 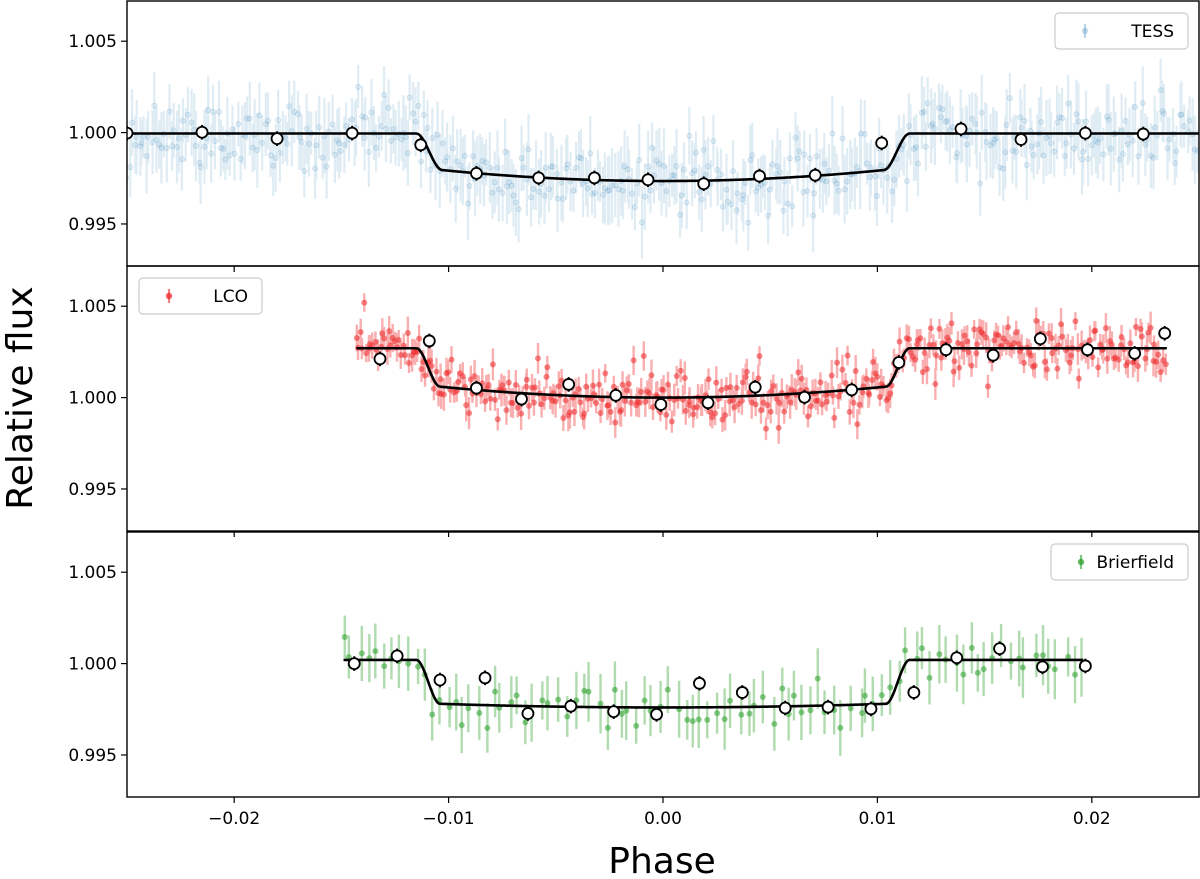 I want to click on legend-label-tess: TESS, so click(x=1152, y=32).